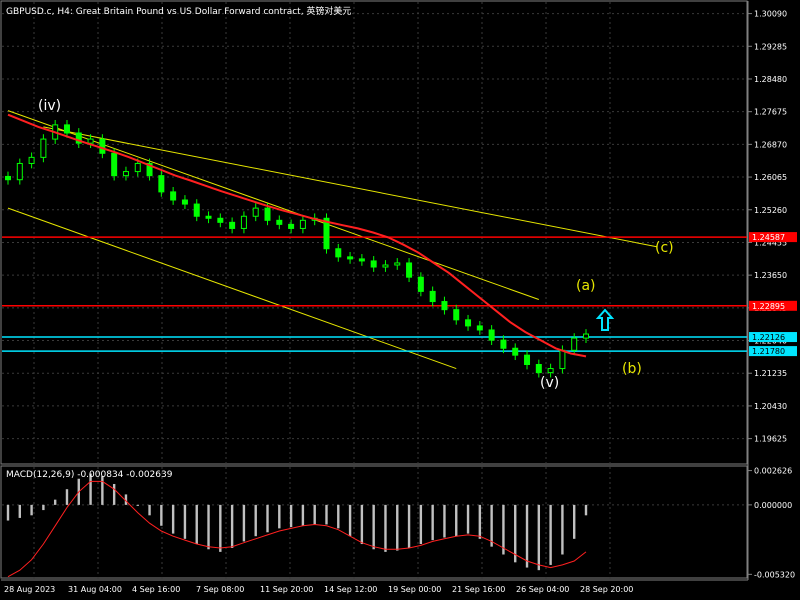 The image size is (800, 600). What do you see at coordinates (770, 439) in the screenshot?
I see `price-tick-label: 1.19625` at bounding box center [770, 439].